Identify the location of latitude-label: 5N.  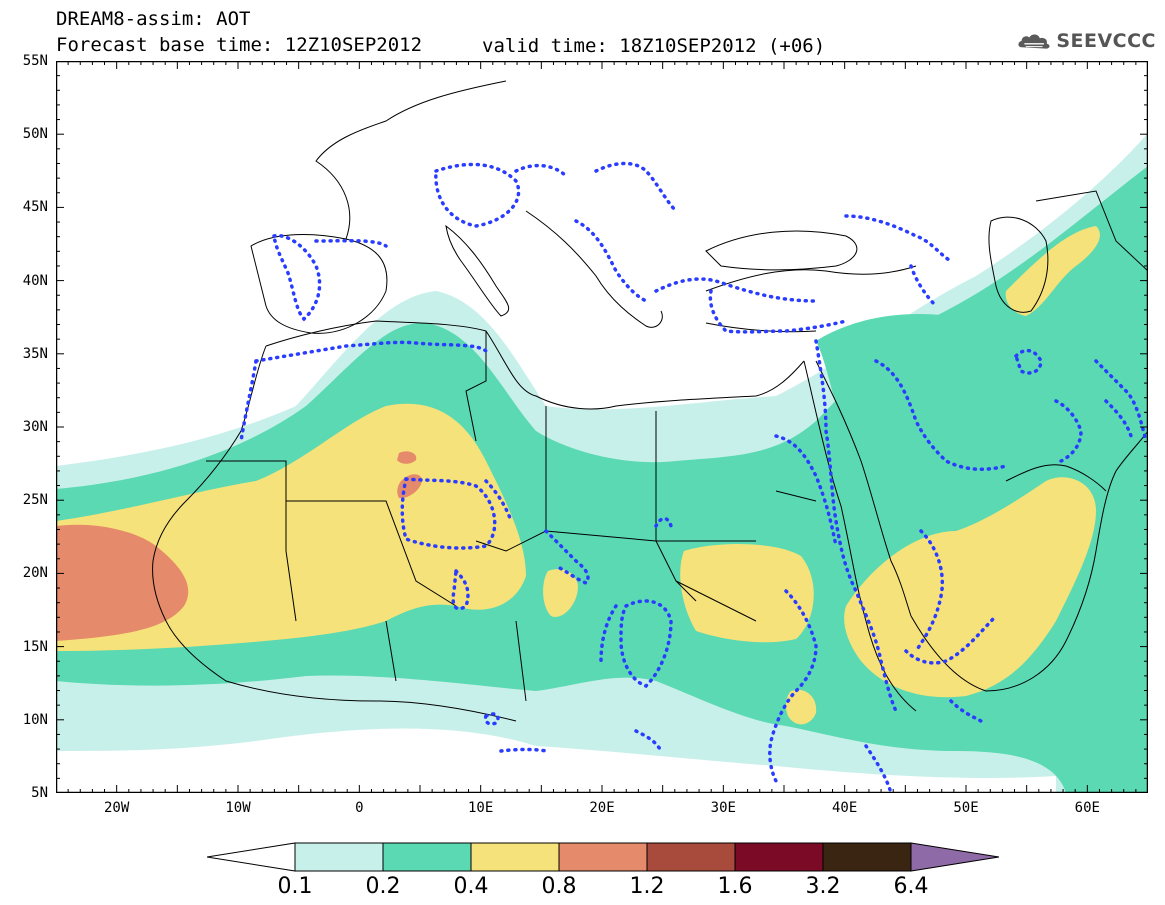
(39, 793).